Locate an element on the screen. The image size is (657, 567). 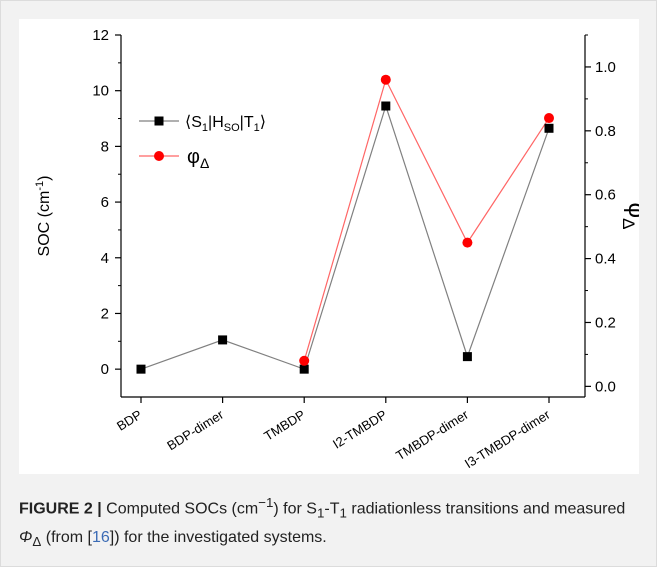
legend-soc-label: ⟨S1|HSO|T1⟩ is located at coordinates (225, 124).